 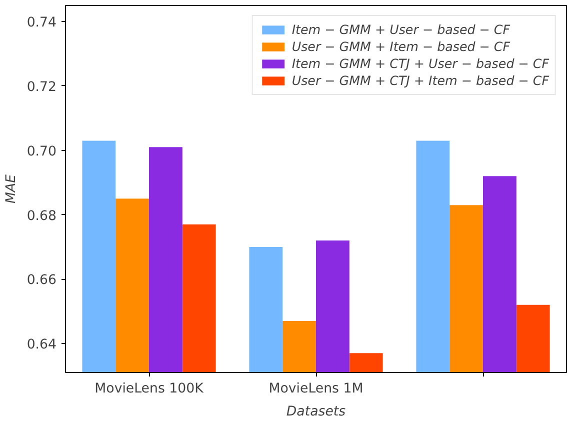 What do you see at coordinates (401, 29) in the screenshot?
I see `legend-label: Item − GMM + User − based − CF` at bounding box center [401, 29].